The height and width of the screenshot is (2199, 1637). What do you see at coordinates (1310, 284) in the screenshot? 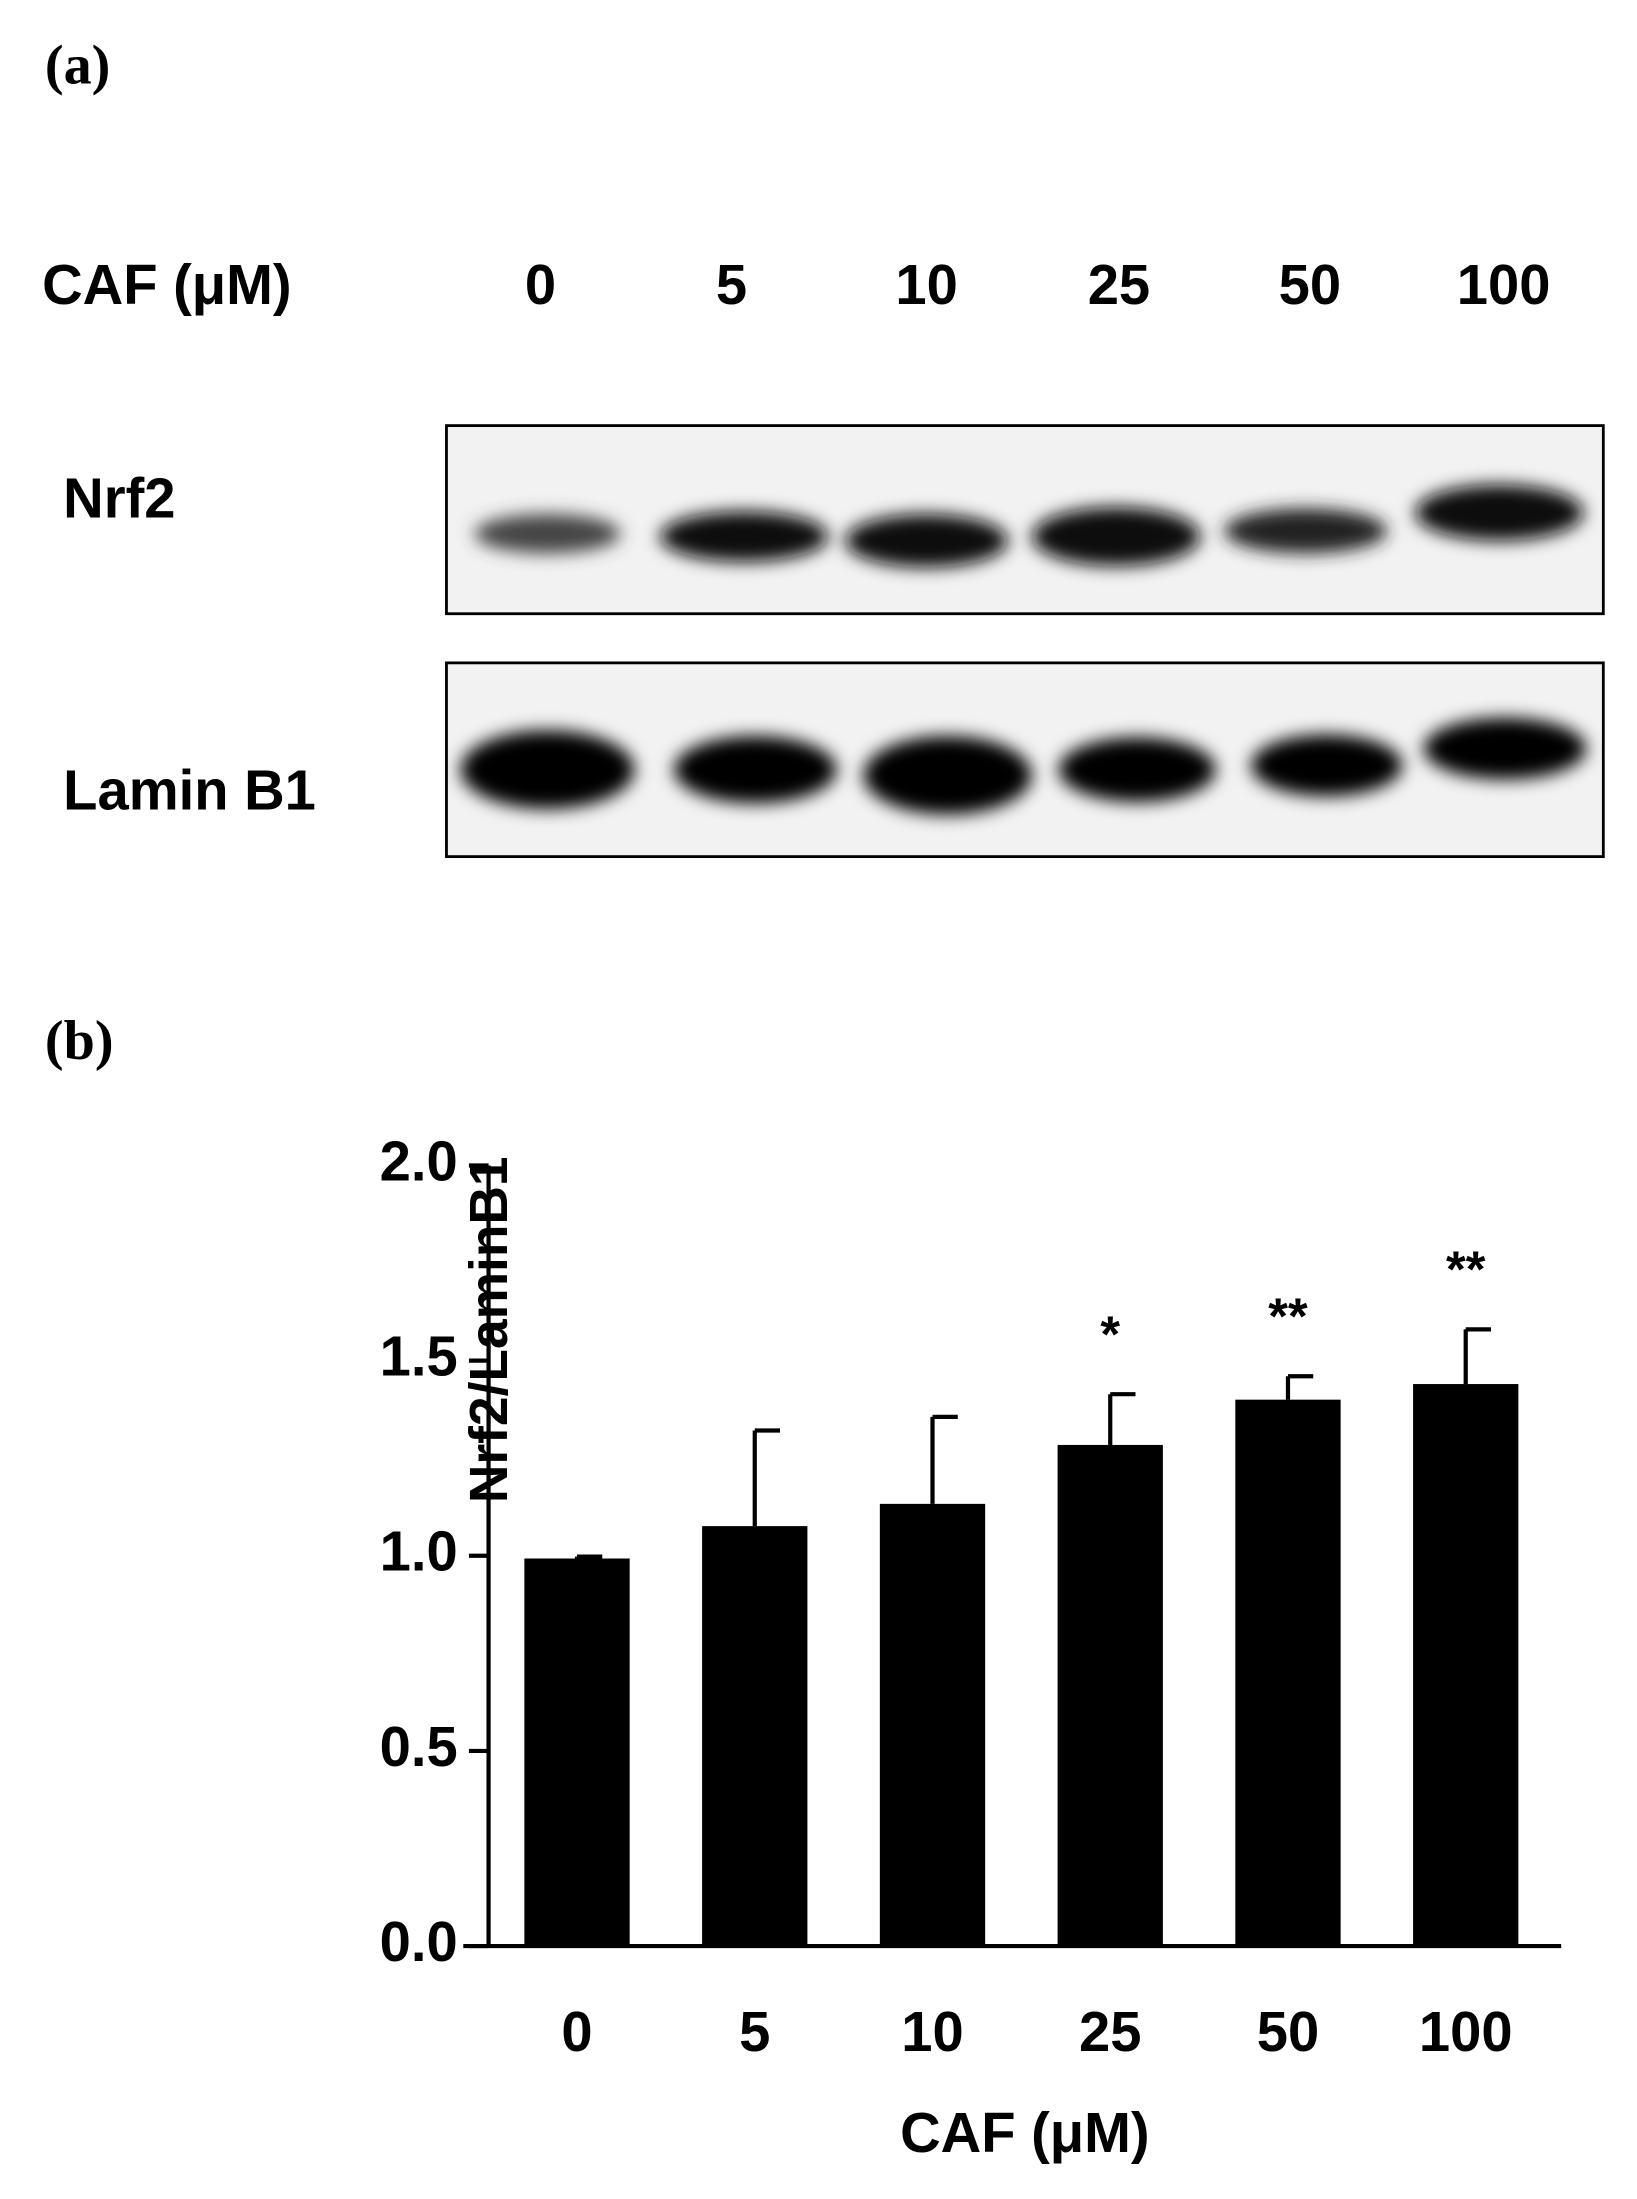
I see `lane-label: 50` at bounding box center [1310, 284].